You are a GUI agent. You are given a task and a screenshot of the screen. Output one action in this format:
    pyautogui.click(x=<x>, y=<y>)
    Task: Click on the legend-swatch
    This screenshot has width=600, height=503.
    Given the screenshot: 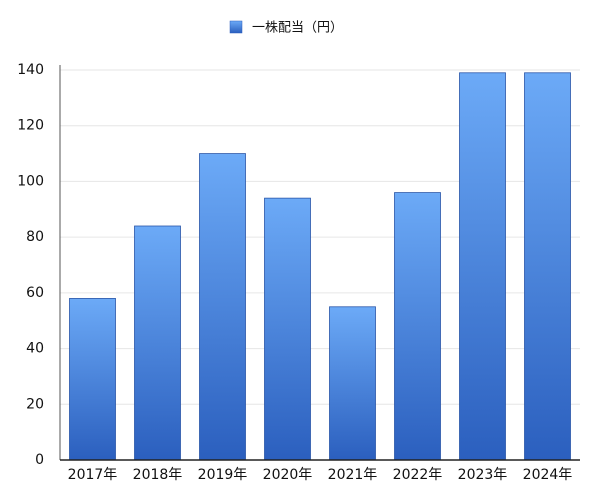 What is the action you would take?
    pyautogui.click(x=236, y=27)
    